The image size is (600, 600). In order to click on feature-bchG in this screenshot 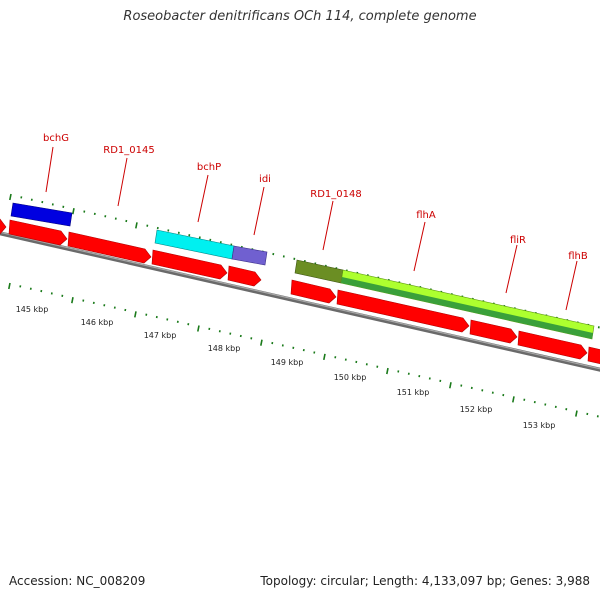, I will do `click(41, 214)`.